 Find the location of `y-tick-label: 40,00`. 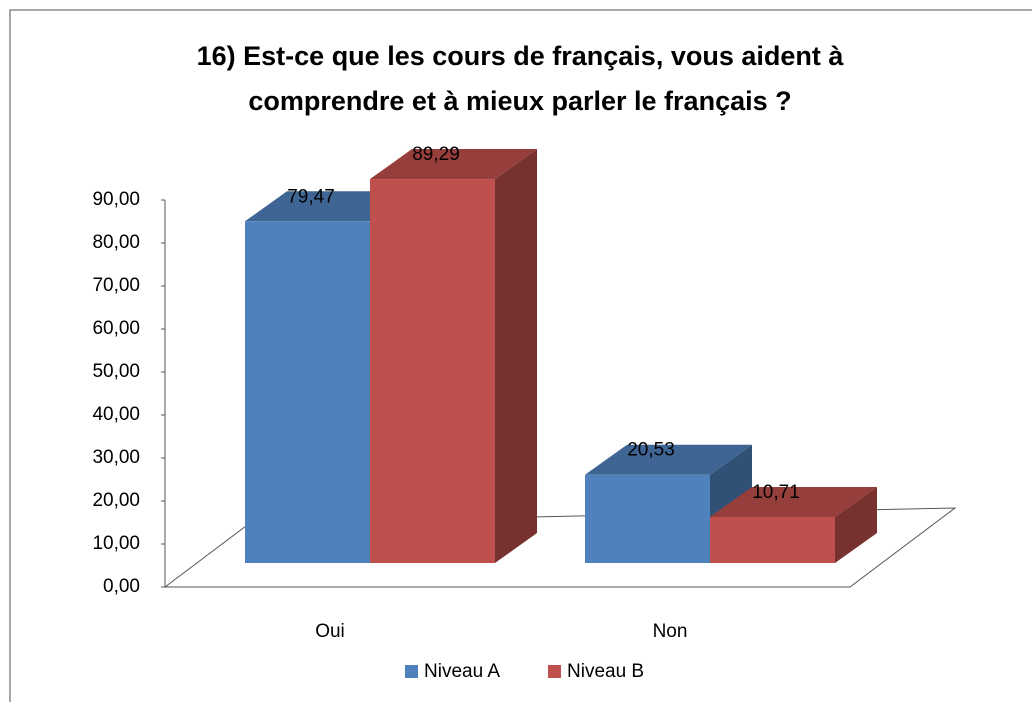

y-tick-label: 40,00 is located at coordinates (116, 414).